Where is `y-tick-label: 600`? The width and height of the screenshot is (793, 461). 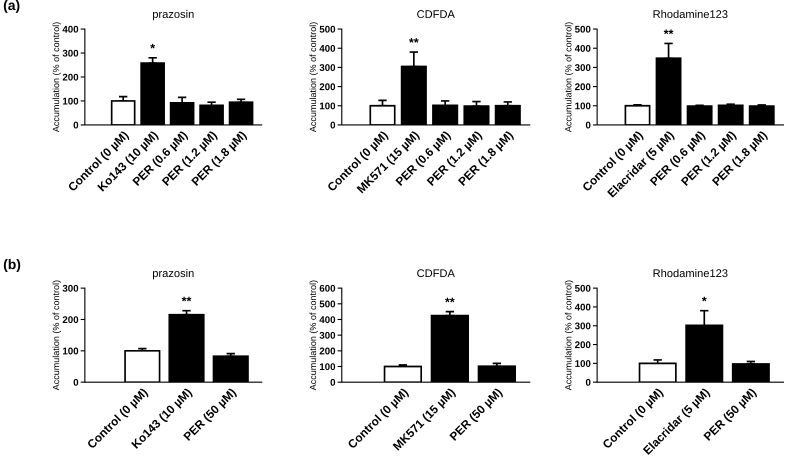 y-tick-label: 600 is located at coordinates (328, 288).